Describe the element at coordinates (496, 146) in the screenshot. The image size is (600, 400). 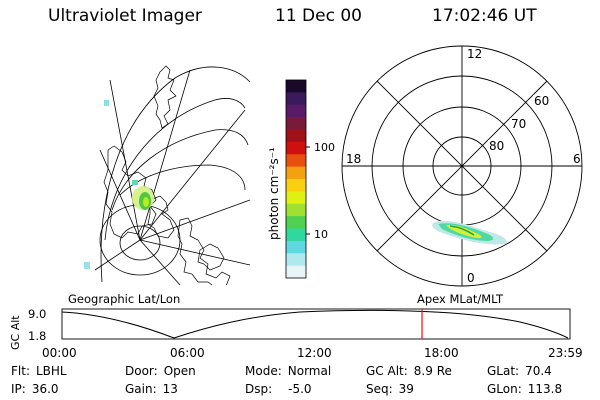
I see `mlat-label-80: 80` at that location.